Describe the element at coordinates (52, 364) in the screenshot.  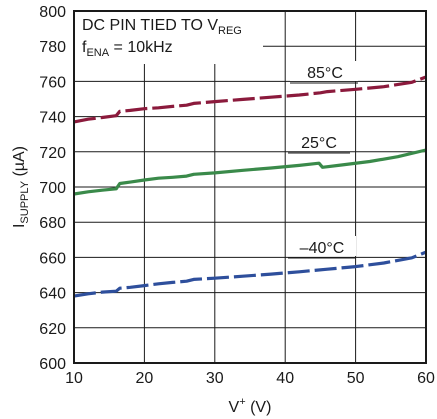
I see `y-tick-label: 600` at that location.